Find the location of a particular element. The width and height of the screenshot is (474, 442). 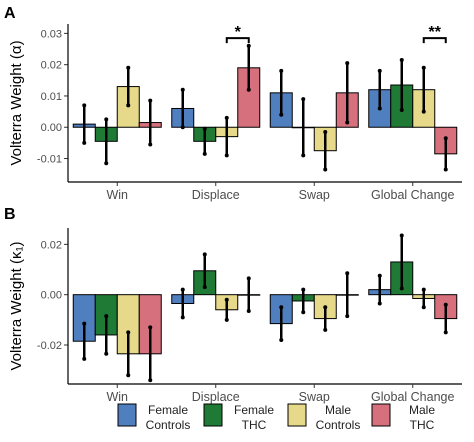

y-tick-label: 0.01 is located at coordinates (51, 97).